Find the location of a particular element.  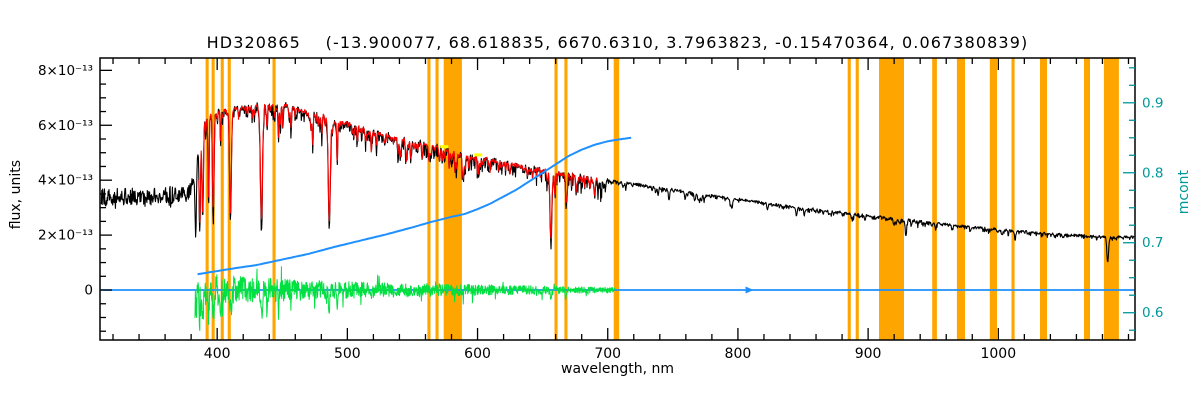

y-tick-label: 0 is located at coordinates (88, 291).